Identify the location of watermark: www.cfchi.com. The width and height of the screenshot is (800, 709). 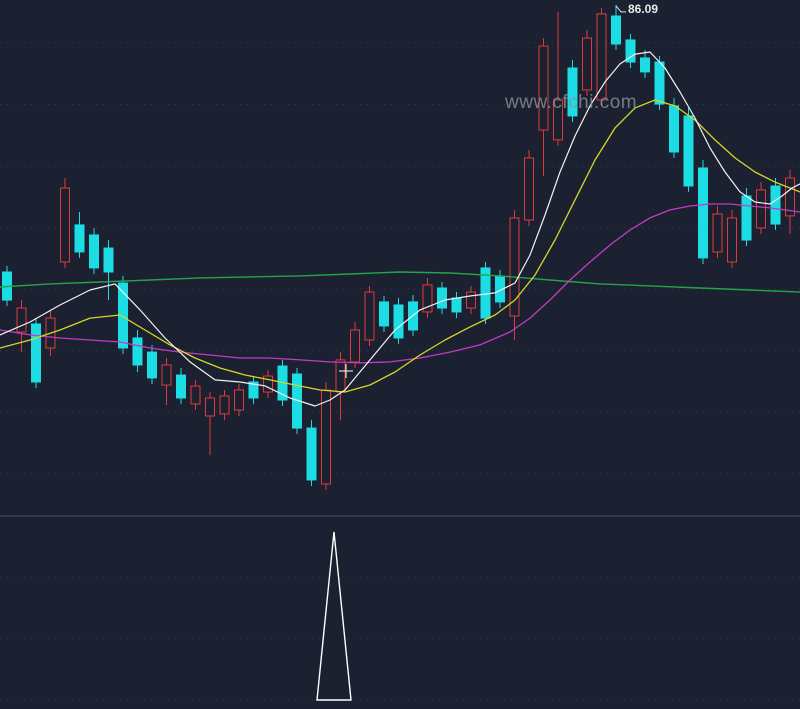
(571, 102).